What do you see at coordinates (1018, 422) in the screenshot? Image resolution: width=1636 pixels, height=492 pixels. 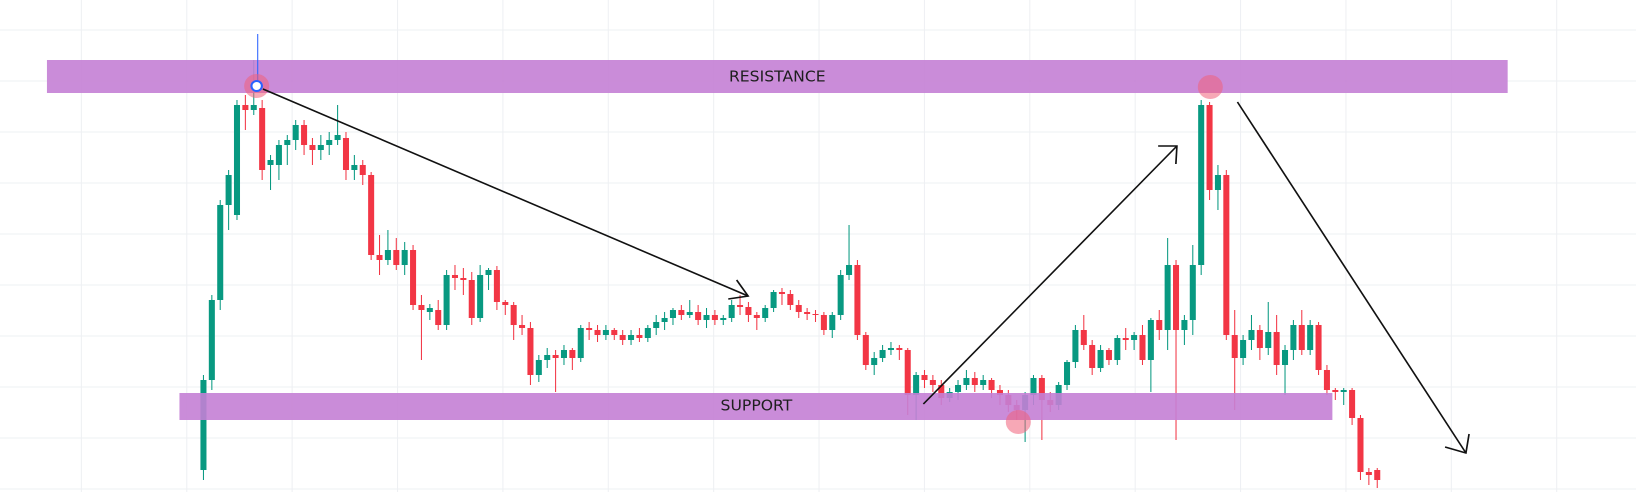 I see `marker` at bounding box center [1018, 422].